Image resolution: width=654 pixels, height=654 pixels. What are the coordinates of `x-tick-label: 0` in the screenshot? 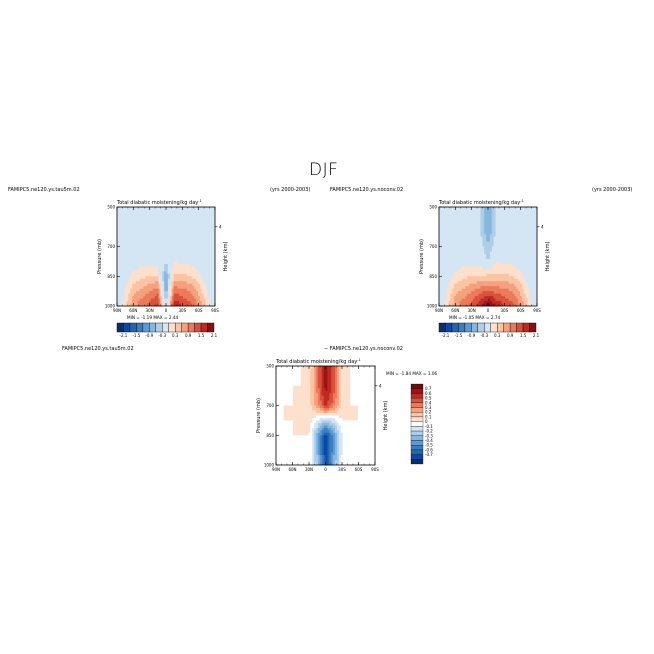 It's located at (488, 310).